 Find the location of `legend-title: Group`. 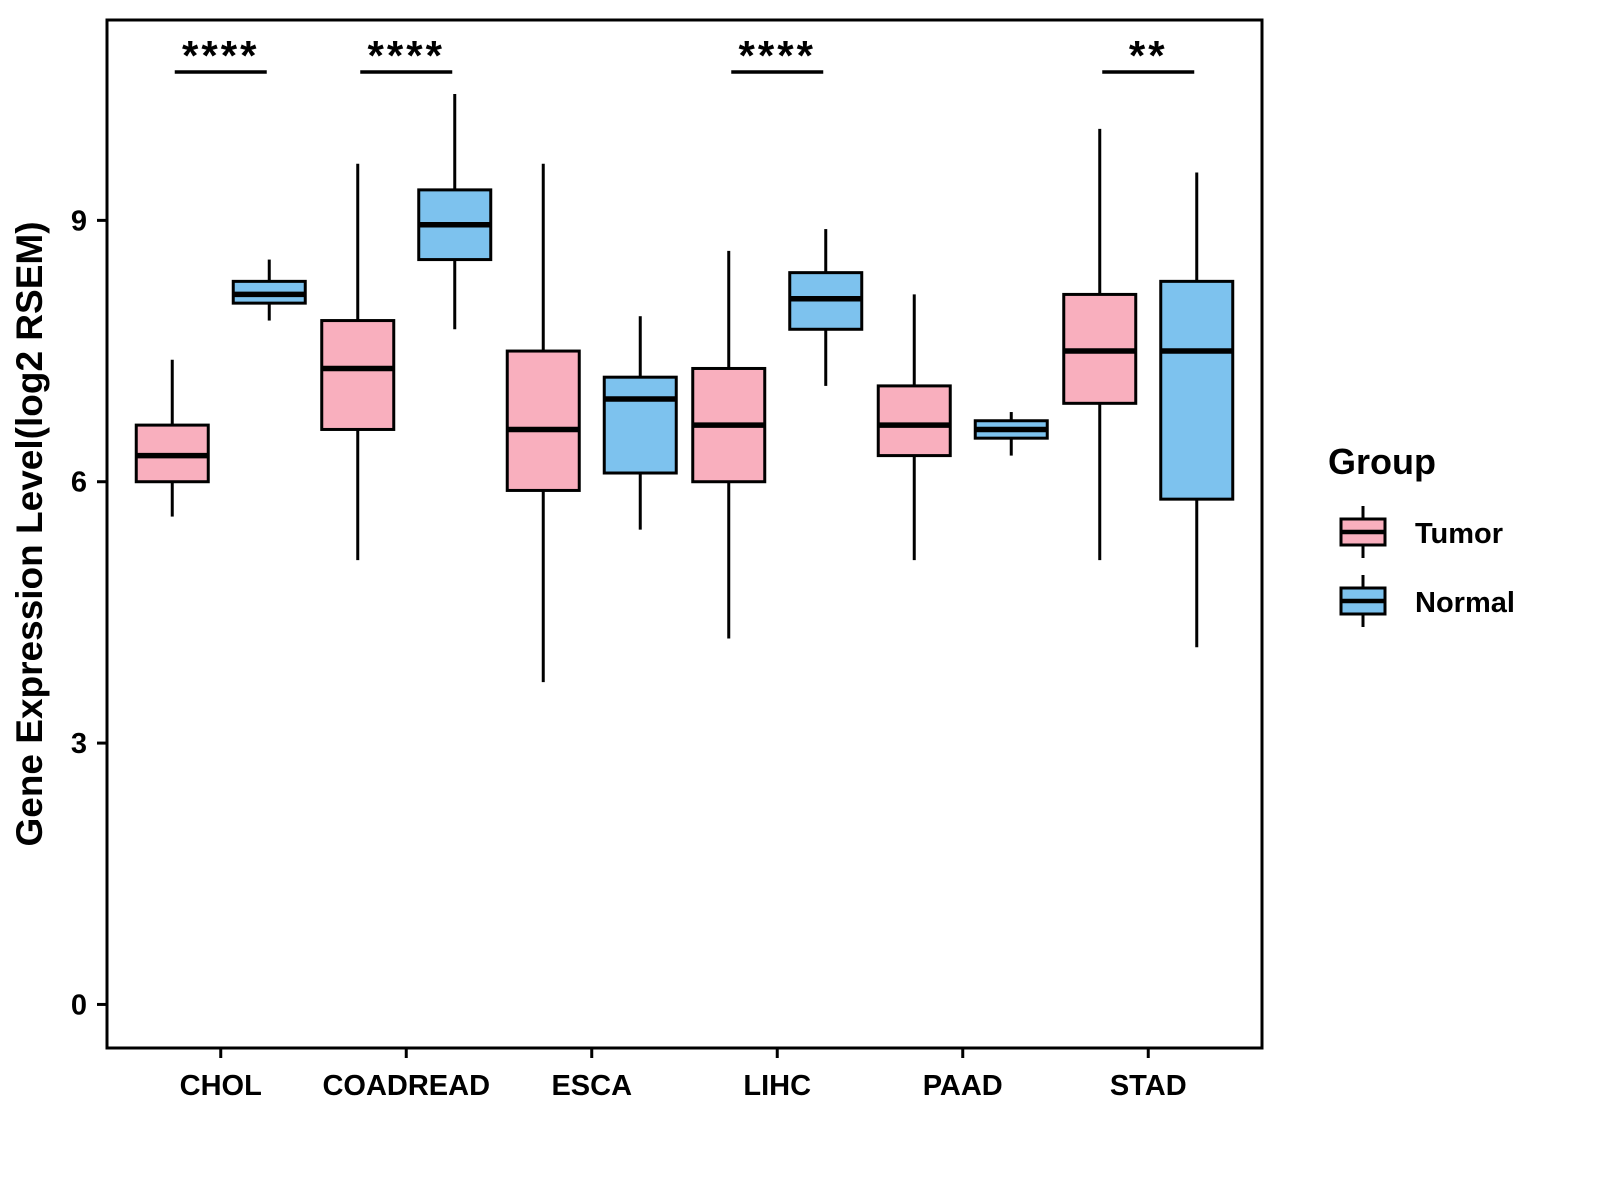

legend-title: Group is located at coordinates (1382, 461).